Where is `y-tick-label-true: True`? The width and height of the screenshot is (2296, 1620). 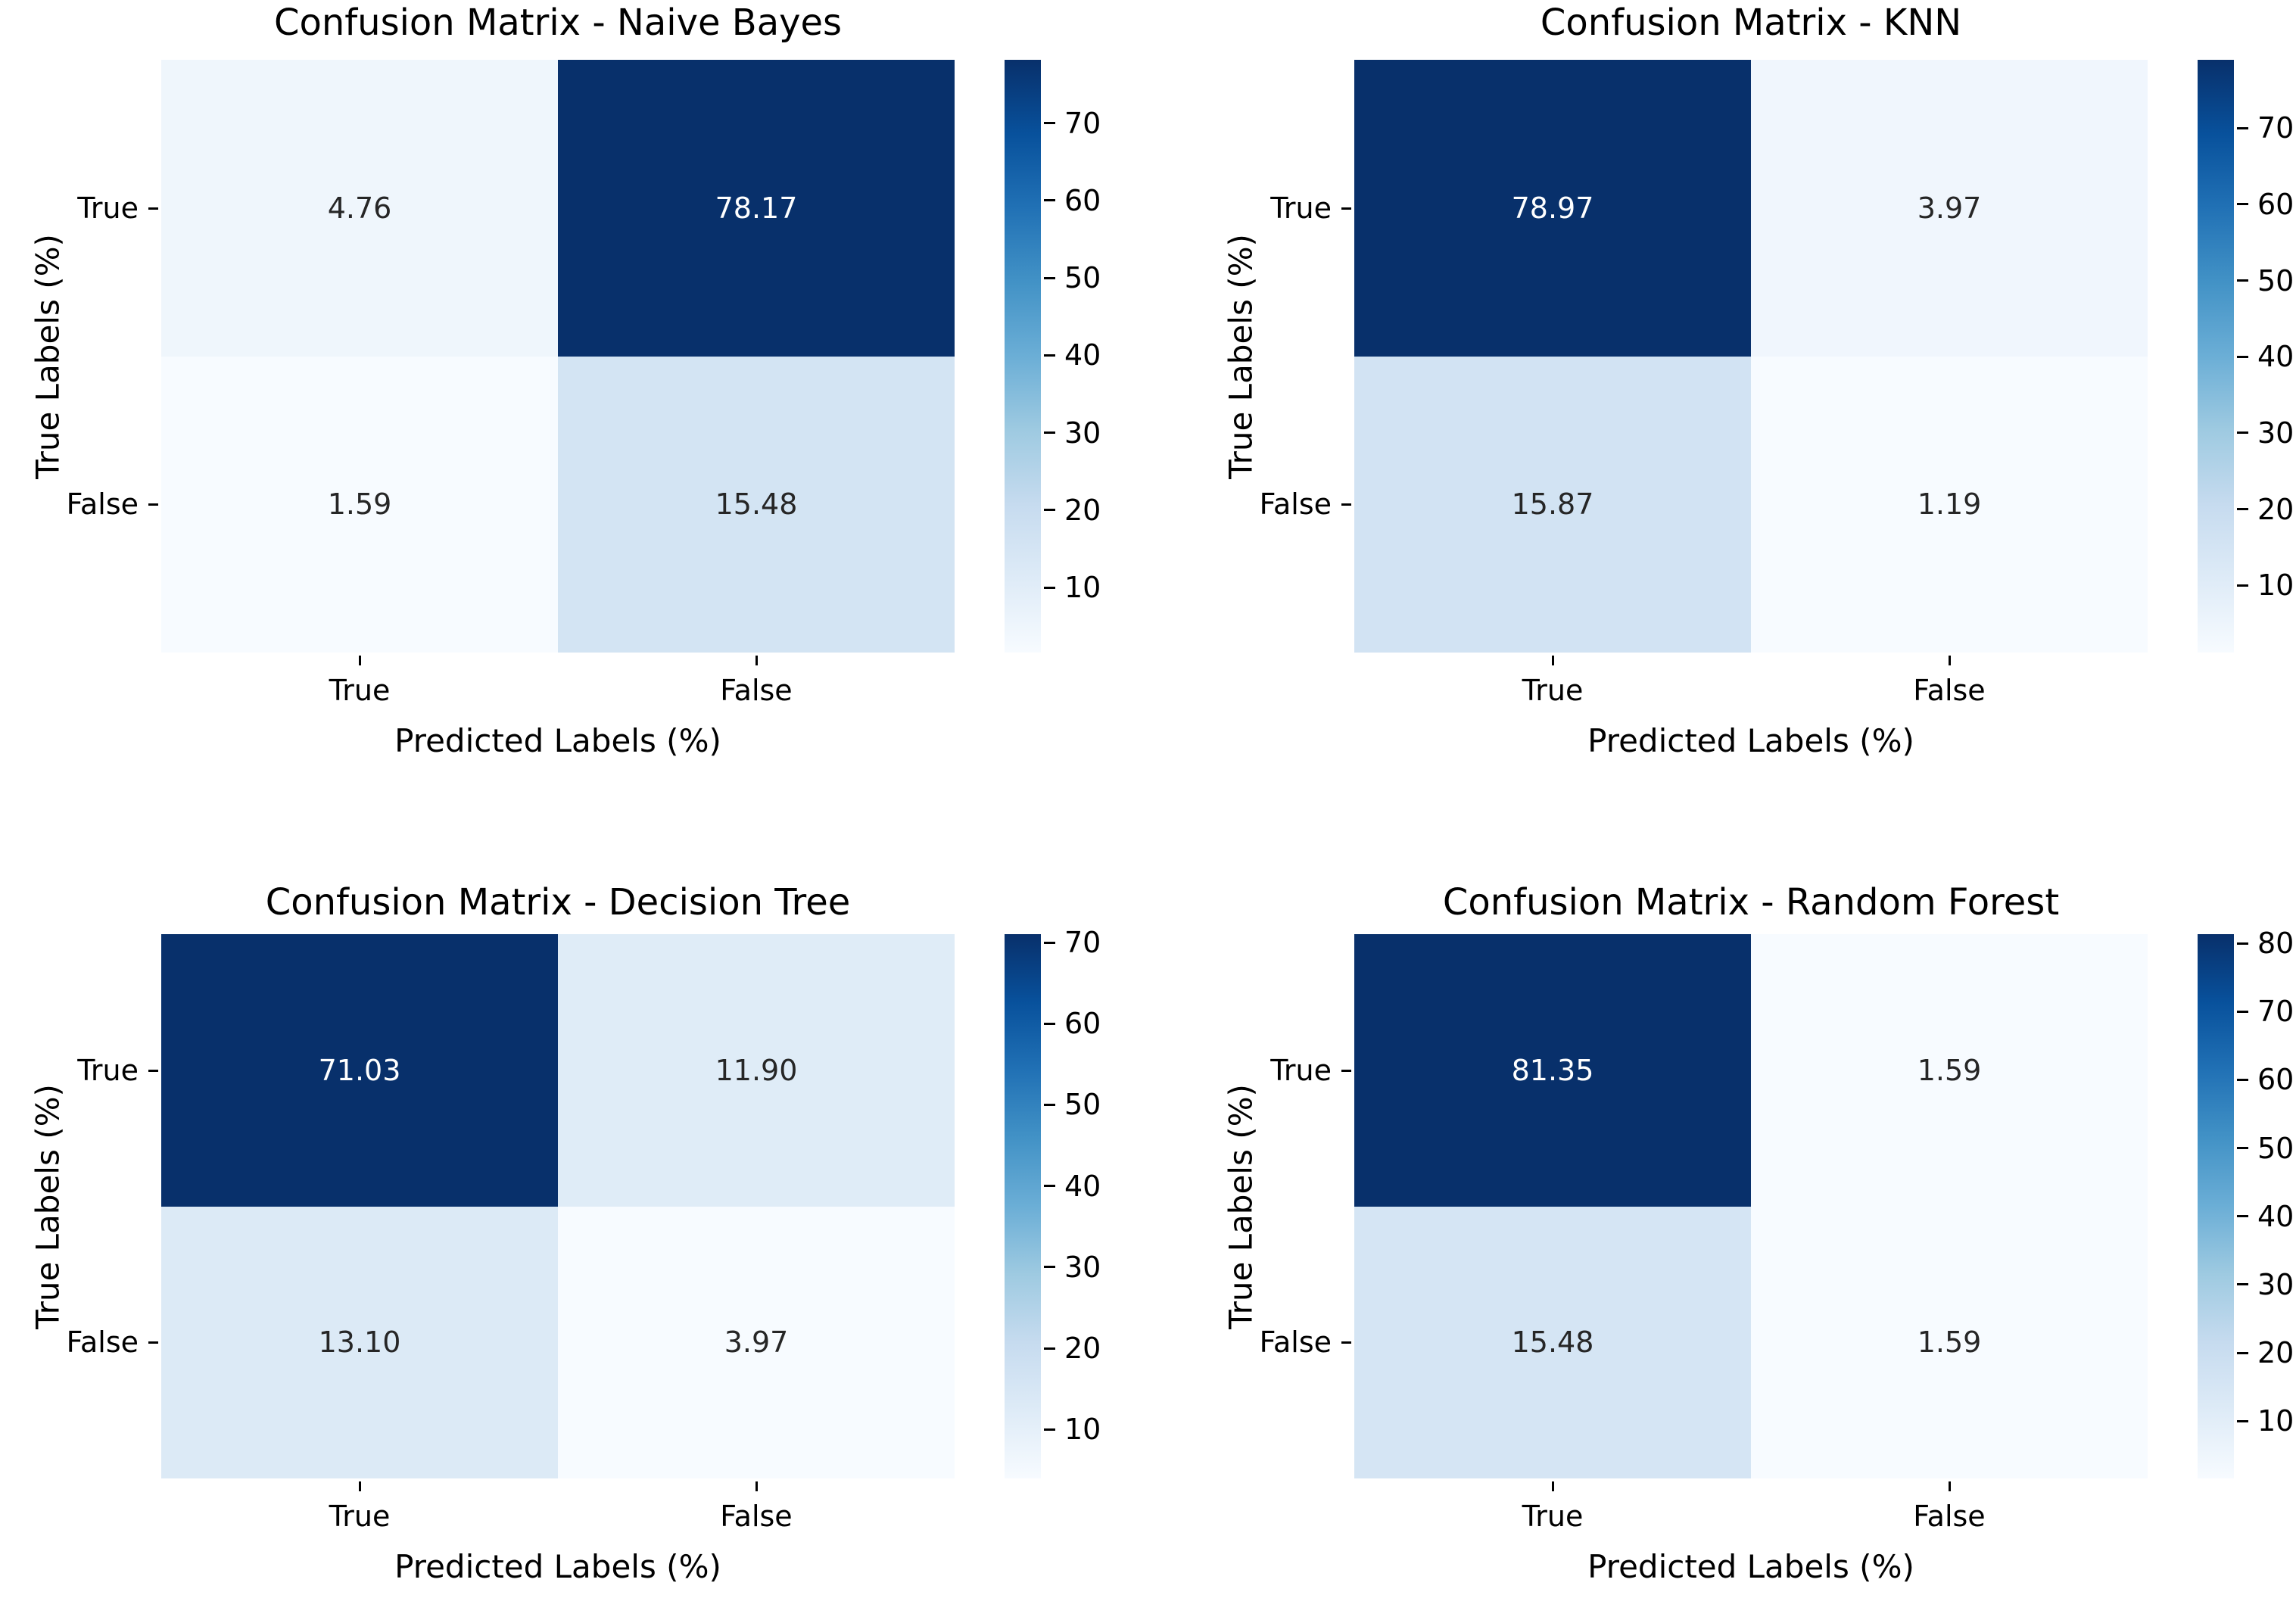 y-tick-label-true: True is located at coordinates (108, 1070).